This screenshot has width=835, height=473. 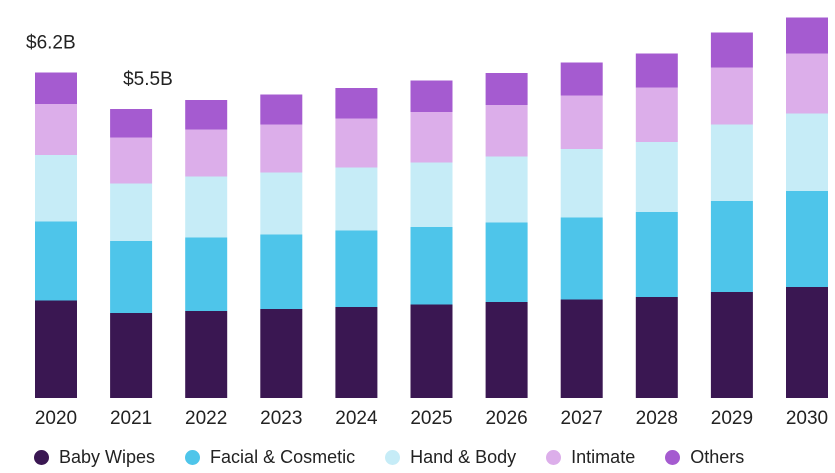 What do you see at coordinates (657, 115) in the screenshot?
I see `bar-intimate-2028` at bounding box center [657, 115].